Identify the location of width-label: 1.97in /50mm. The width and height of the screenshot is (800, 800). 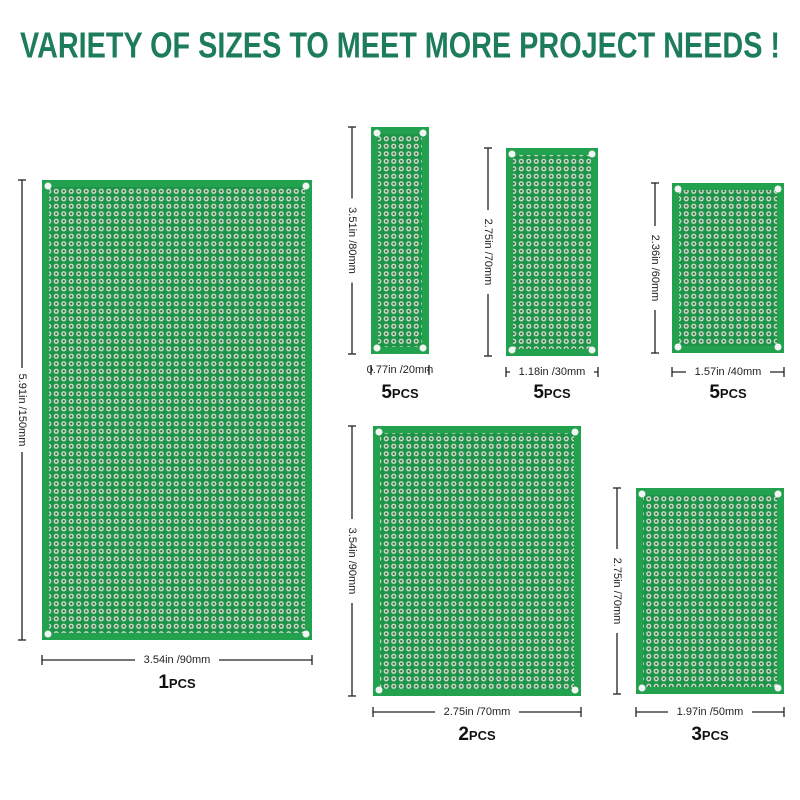
(710, 712).